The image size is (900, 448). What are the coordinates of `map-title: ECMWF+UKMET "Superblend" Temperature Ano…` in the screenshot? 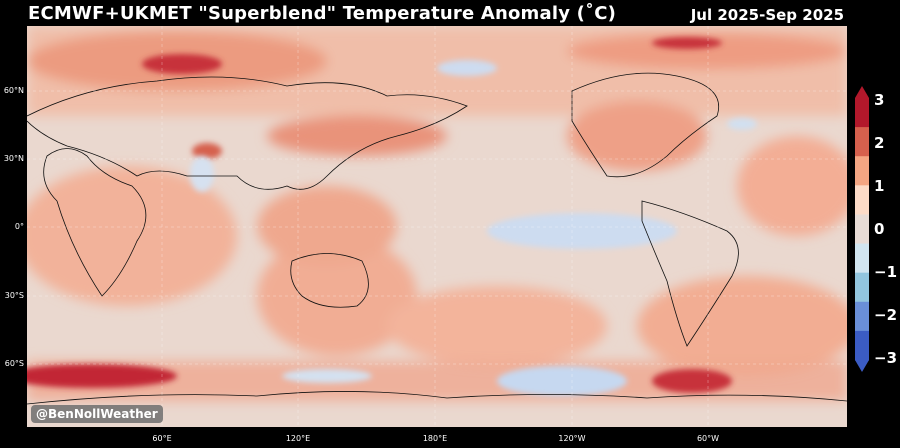 It's located at (322, 13).